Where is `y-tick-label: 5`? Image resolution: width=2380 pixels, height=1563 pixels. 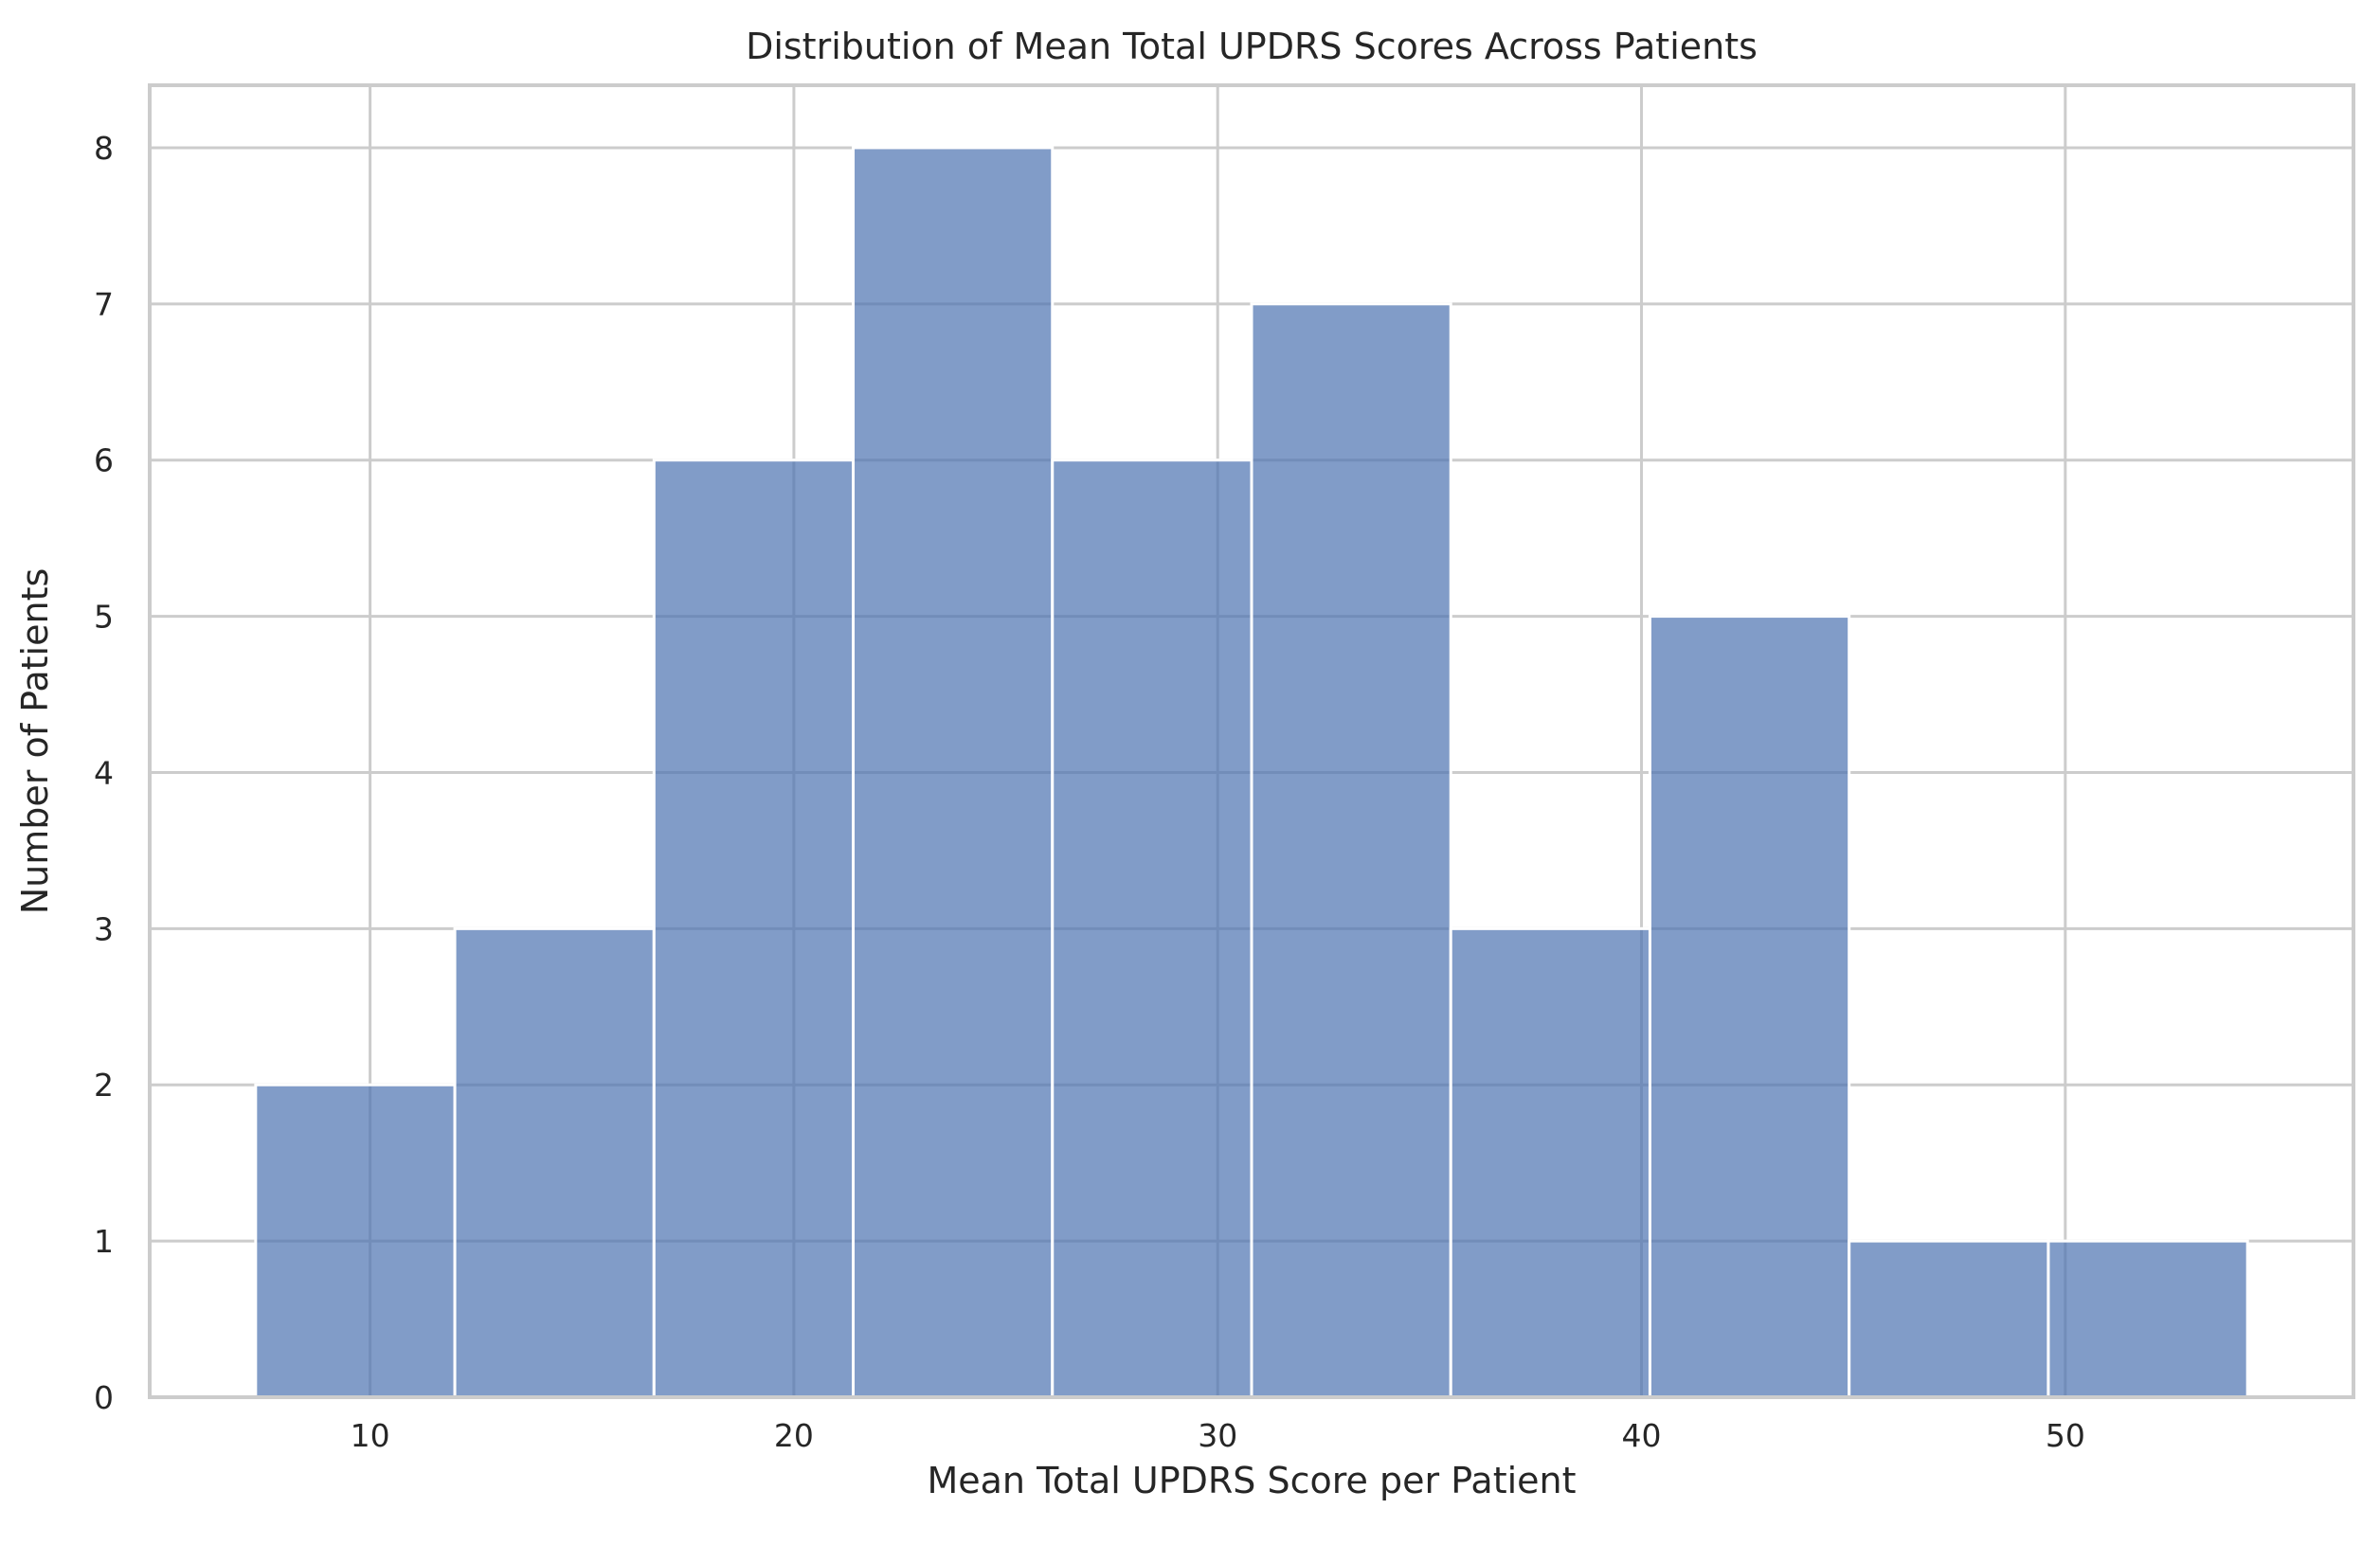
y-tick-label: 5 is located at coordinates (104, 617).